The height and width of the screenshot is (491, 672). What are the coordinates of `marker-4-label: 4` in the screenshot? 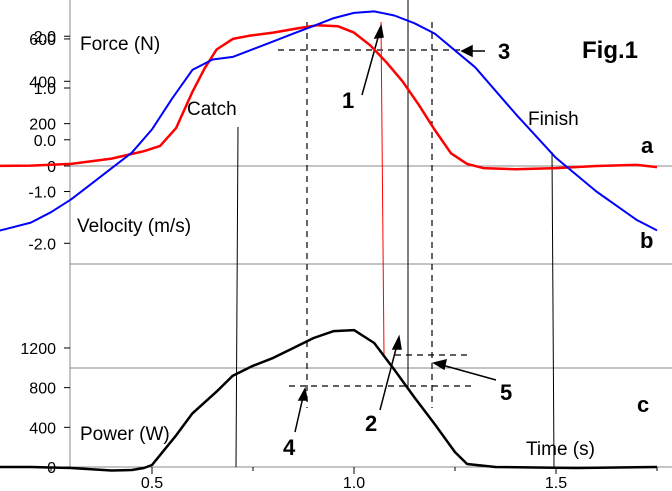 It's located at (289, 447).